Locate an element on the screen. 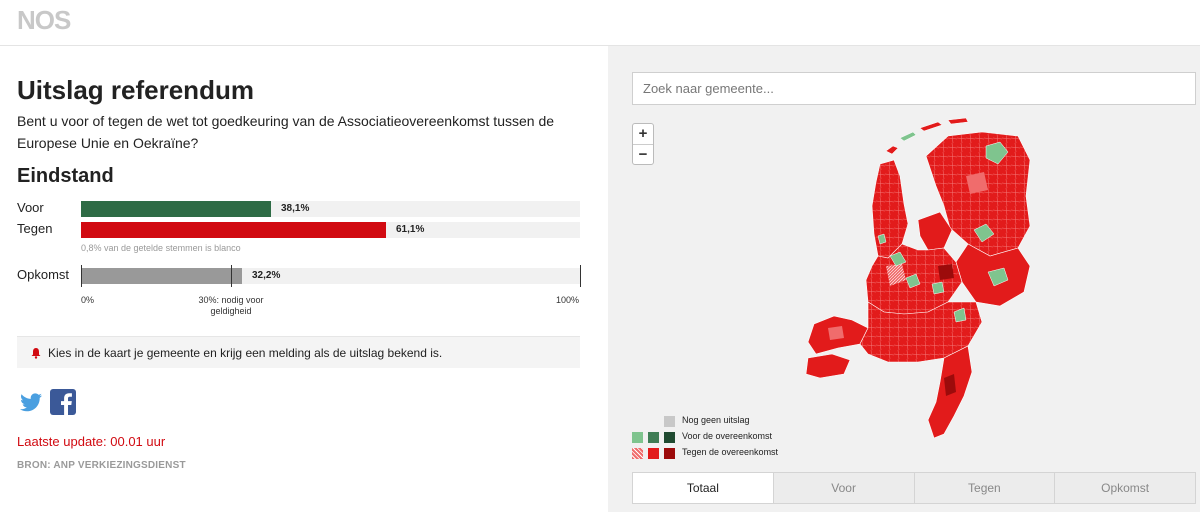  map-region-vlieland is located at coordinates (908, 136).